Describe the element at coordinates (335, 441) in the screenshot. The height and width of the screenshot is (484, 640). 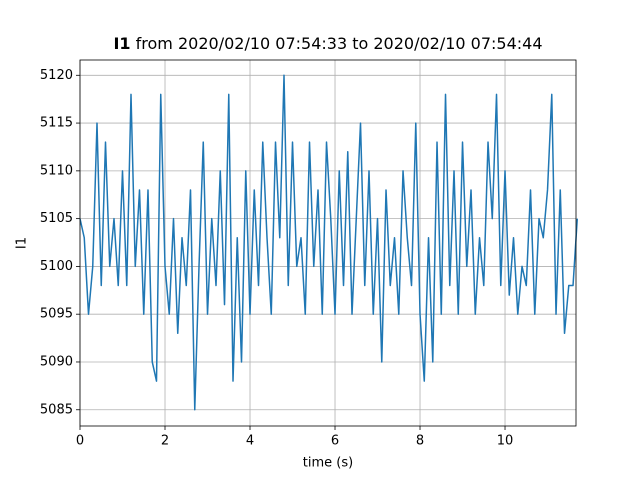
I see `x-tick-label: 6` at that location.